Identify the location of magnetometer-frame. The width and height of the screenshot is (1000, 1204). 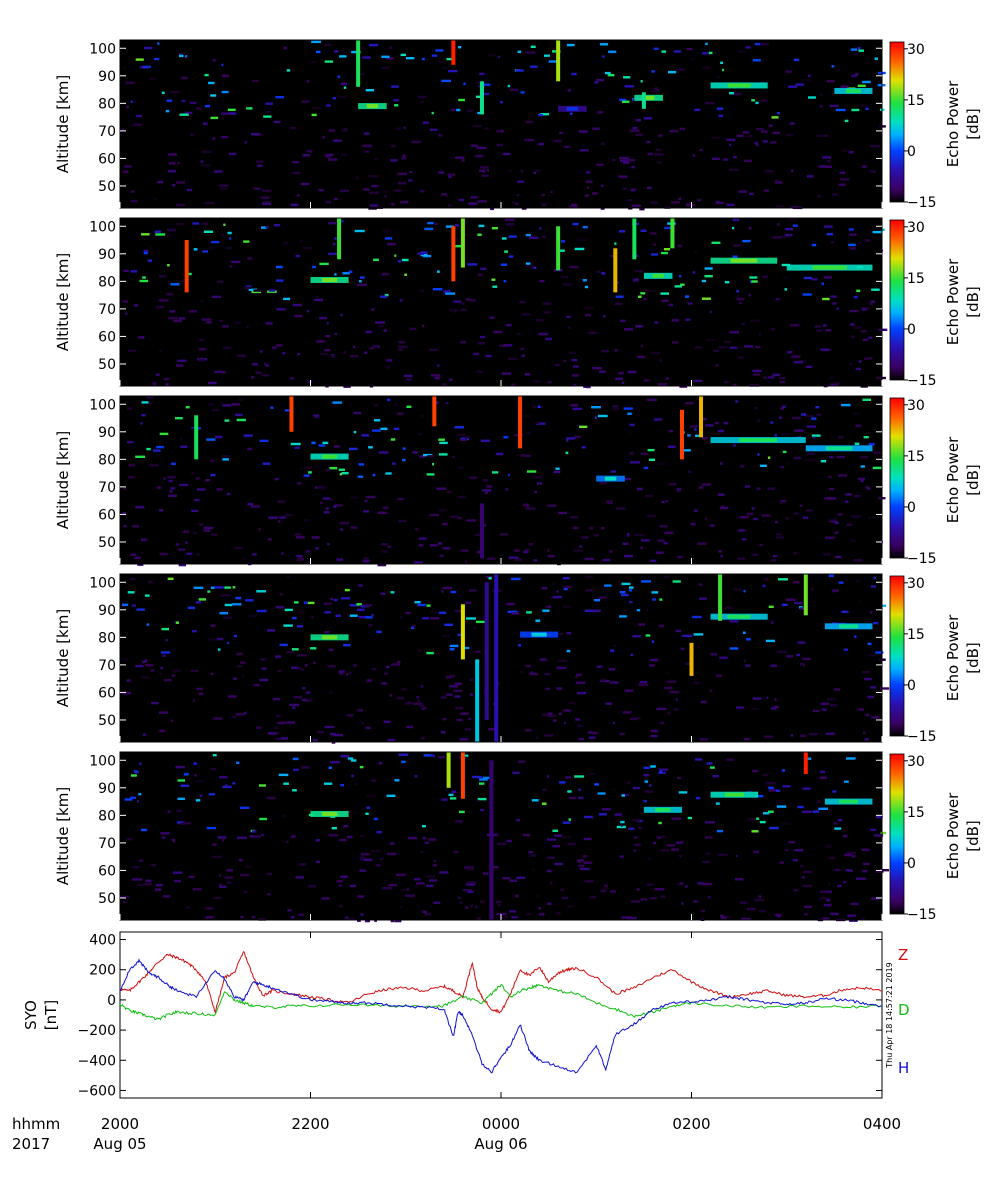
(501, 1015).